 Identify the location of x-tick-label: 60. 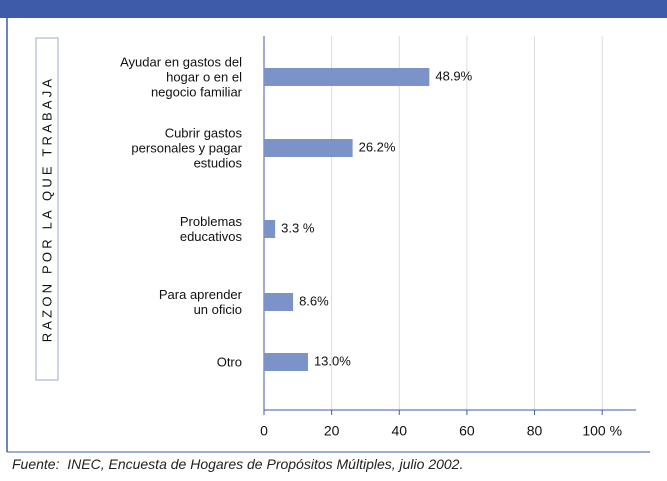
(467, 431).